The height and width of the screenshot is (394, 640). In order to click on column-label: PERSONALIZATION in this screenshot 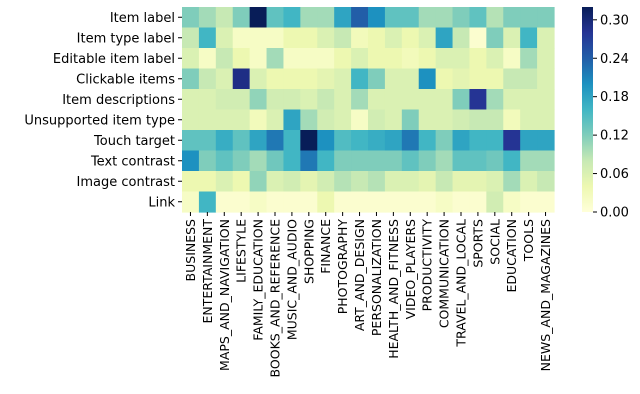, I will do `click(376, 277)`.